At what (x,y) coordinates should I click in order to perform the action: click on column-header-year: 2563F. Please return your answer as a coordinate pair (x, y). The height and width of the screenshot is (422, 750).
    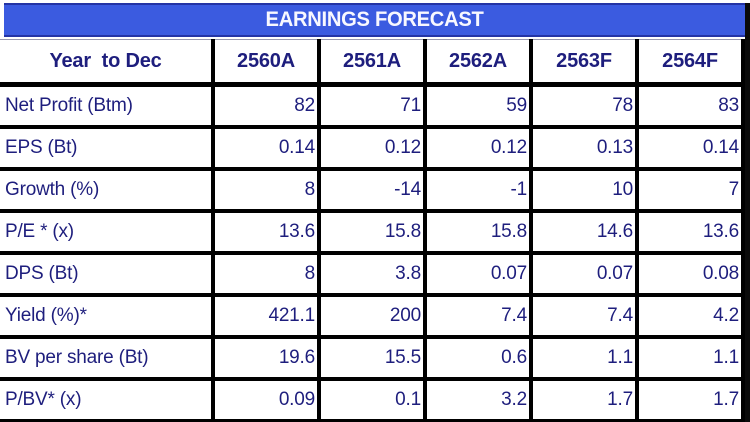
    Looking at the image, I should click on (584, 63).